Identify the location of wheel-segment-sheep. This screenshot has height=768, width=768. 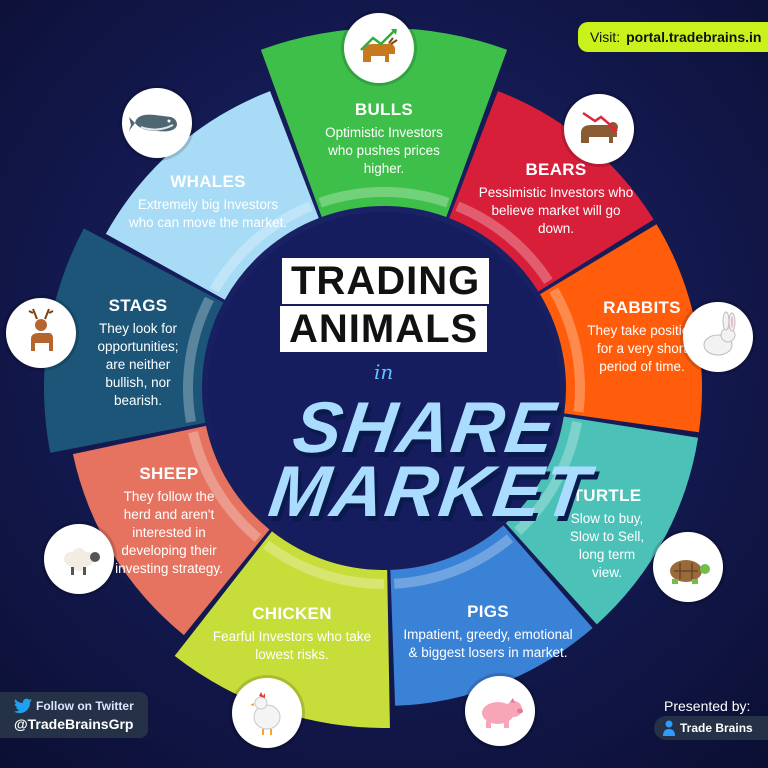
(171, 530).